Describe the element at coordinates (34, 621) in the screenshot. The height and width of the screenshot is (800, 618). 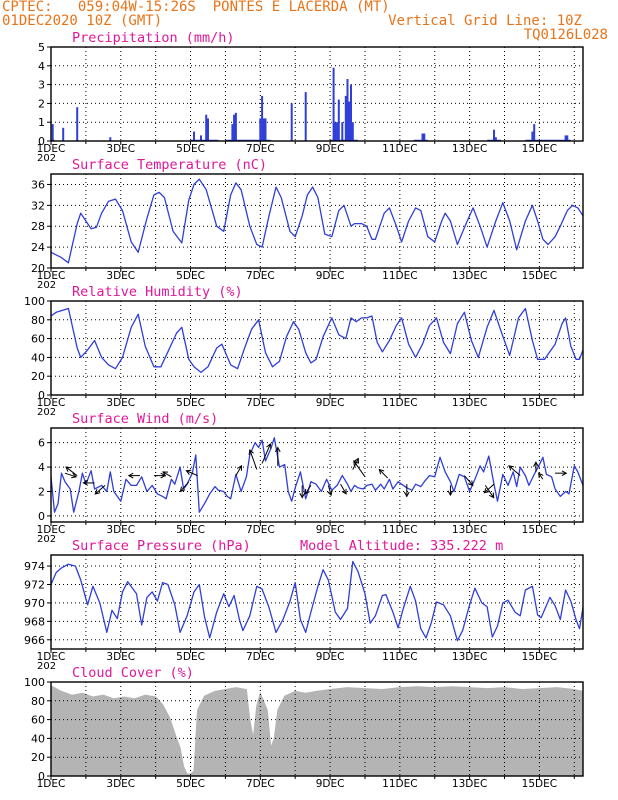
I see `y-tick-label: 968` at that location.